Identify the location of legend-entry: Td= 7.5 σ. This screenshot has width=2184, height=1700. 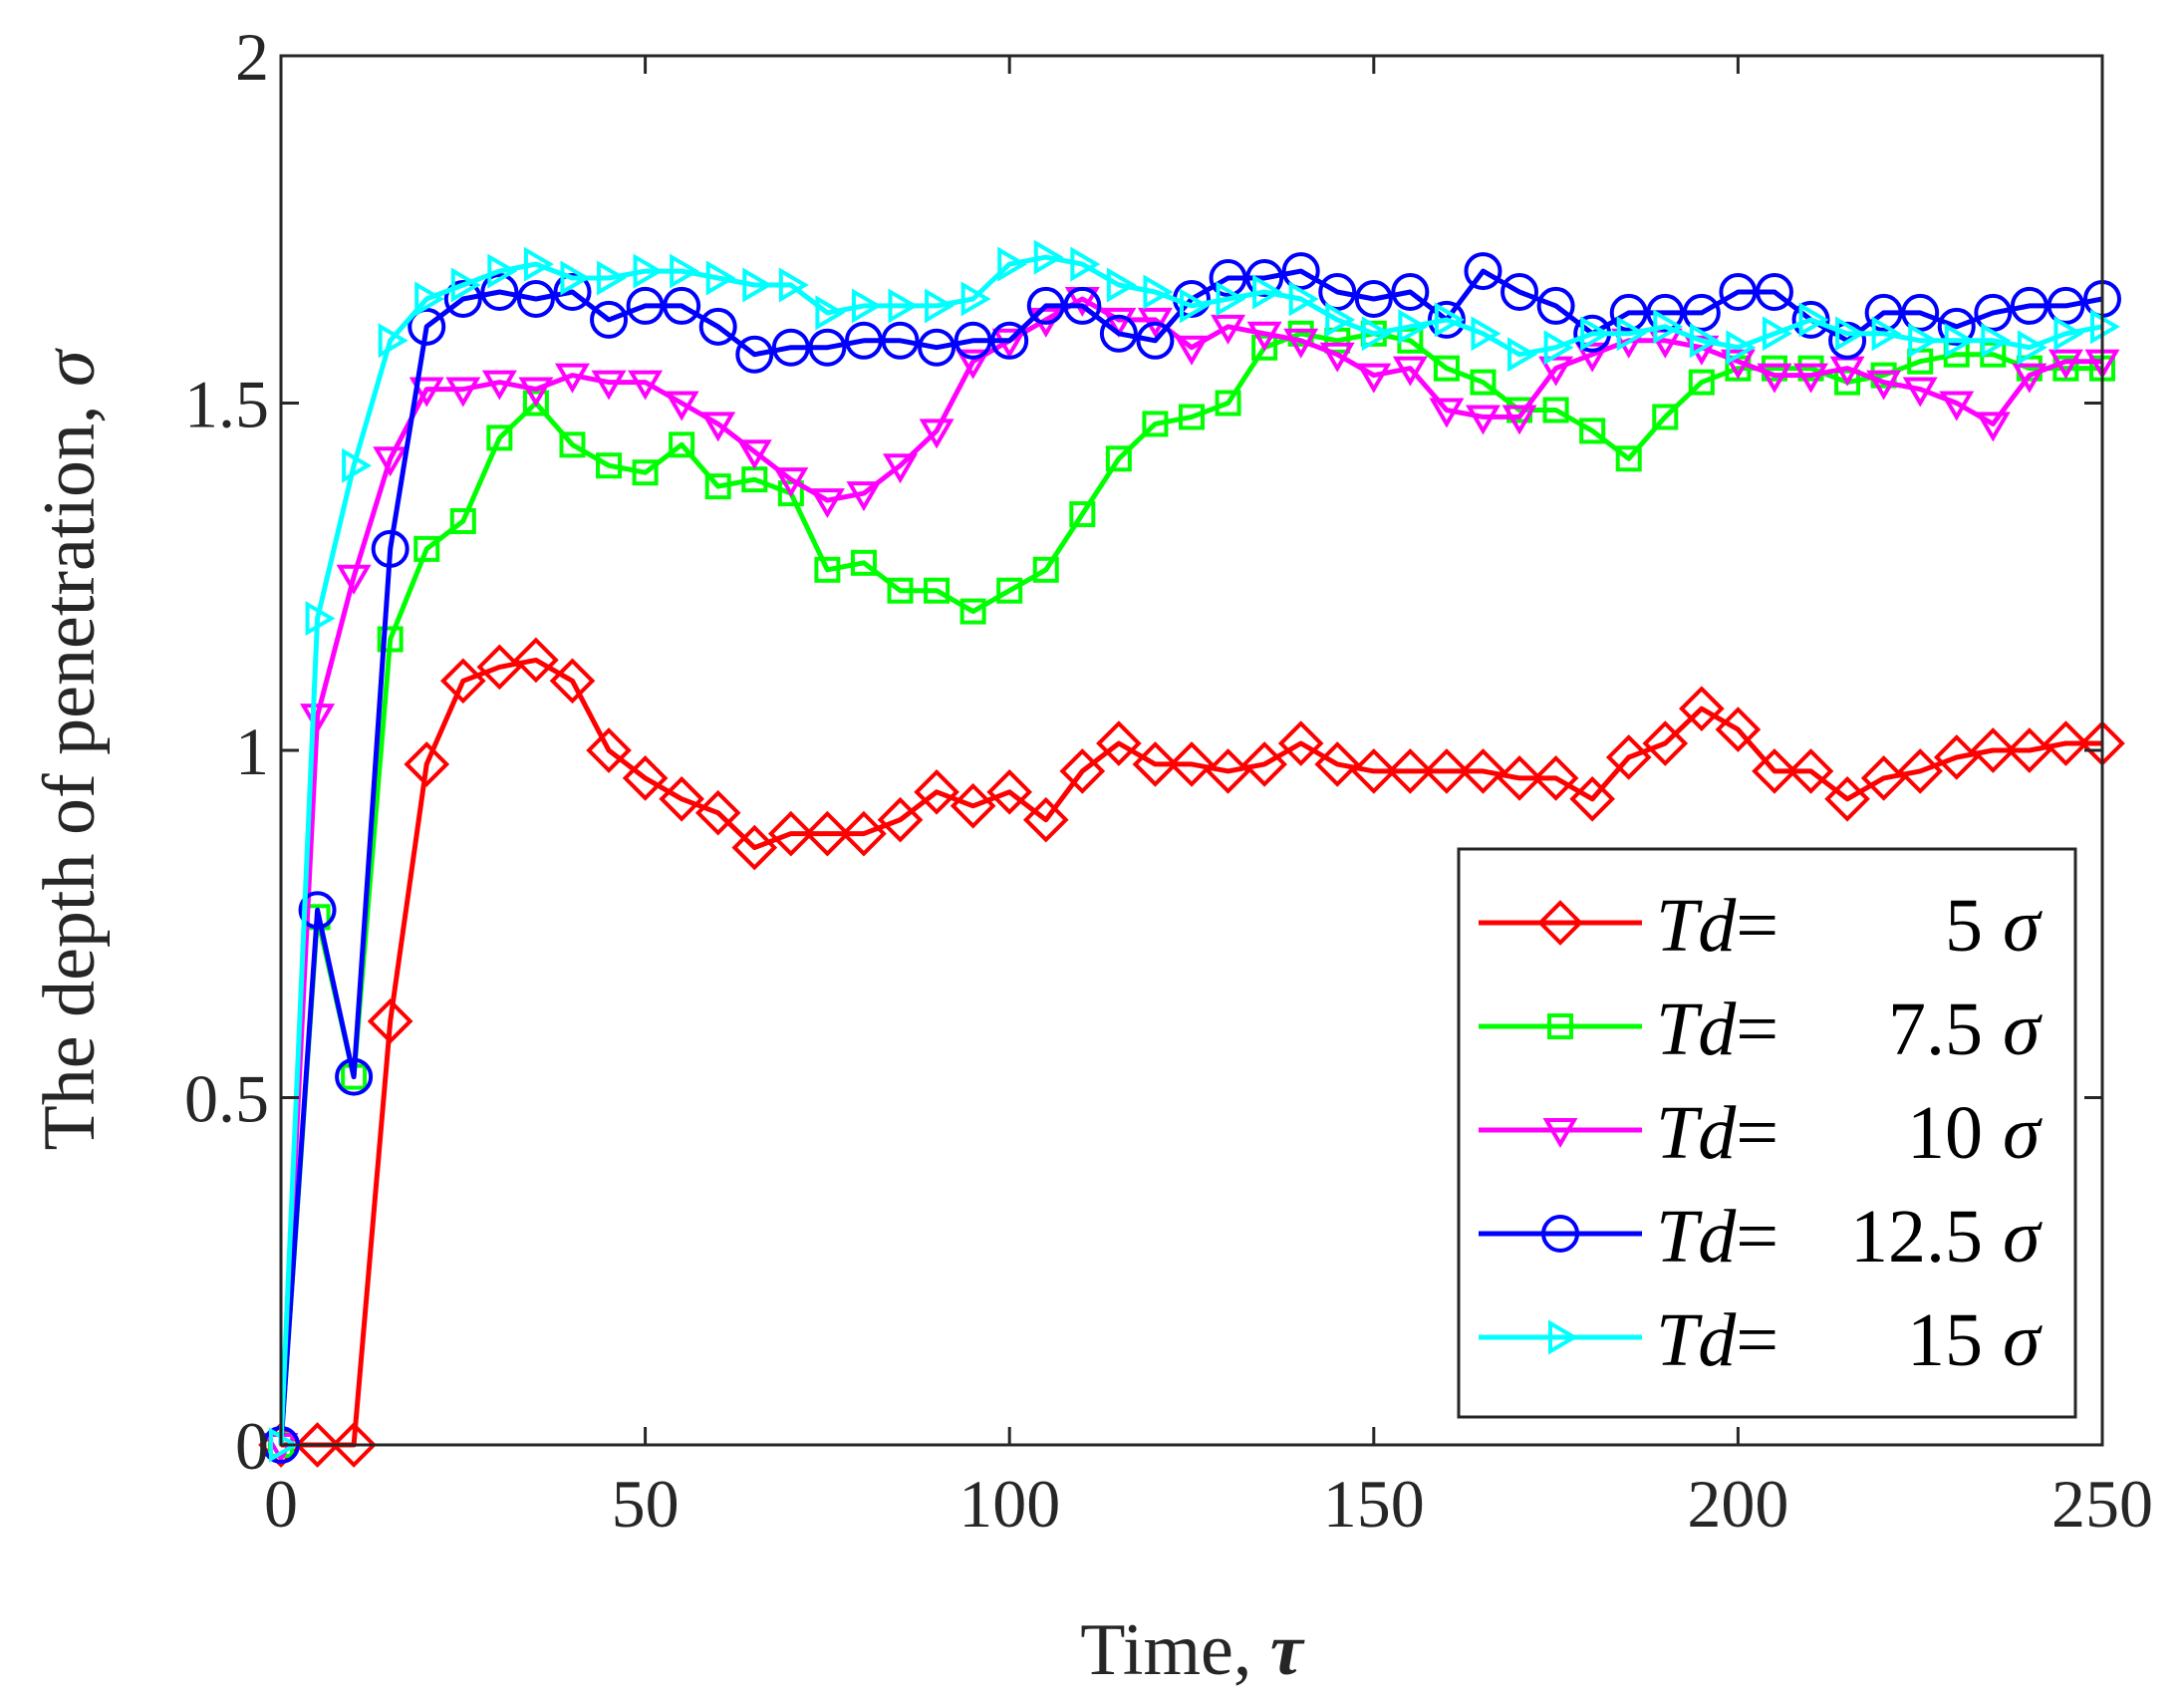
(1761, 1029).